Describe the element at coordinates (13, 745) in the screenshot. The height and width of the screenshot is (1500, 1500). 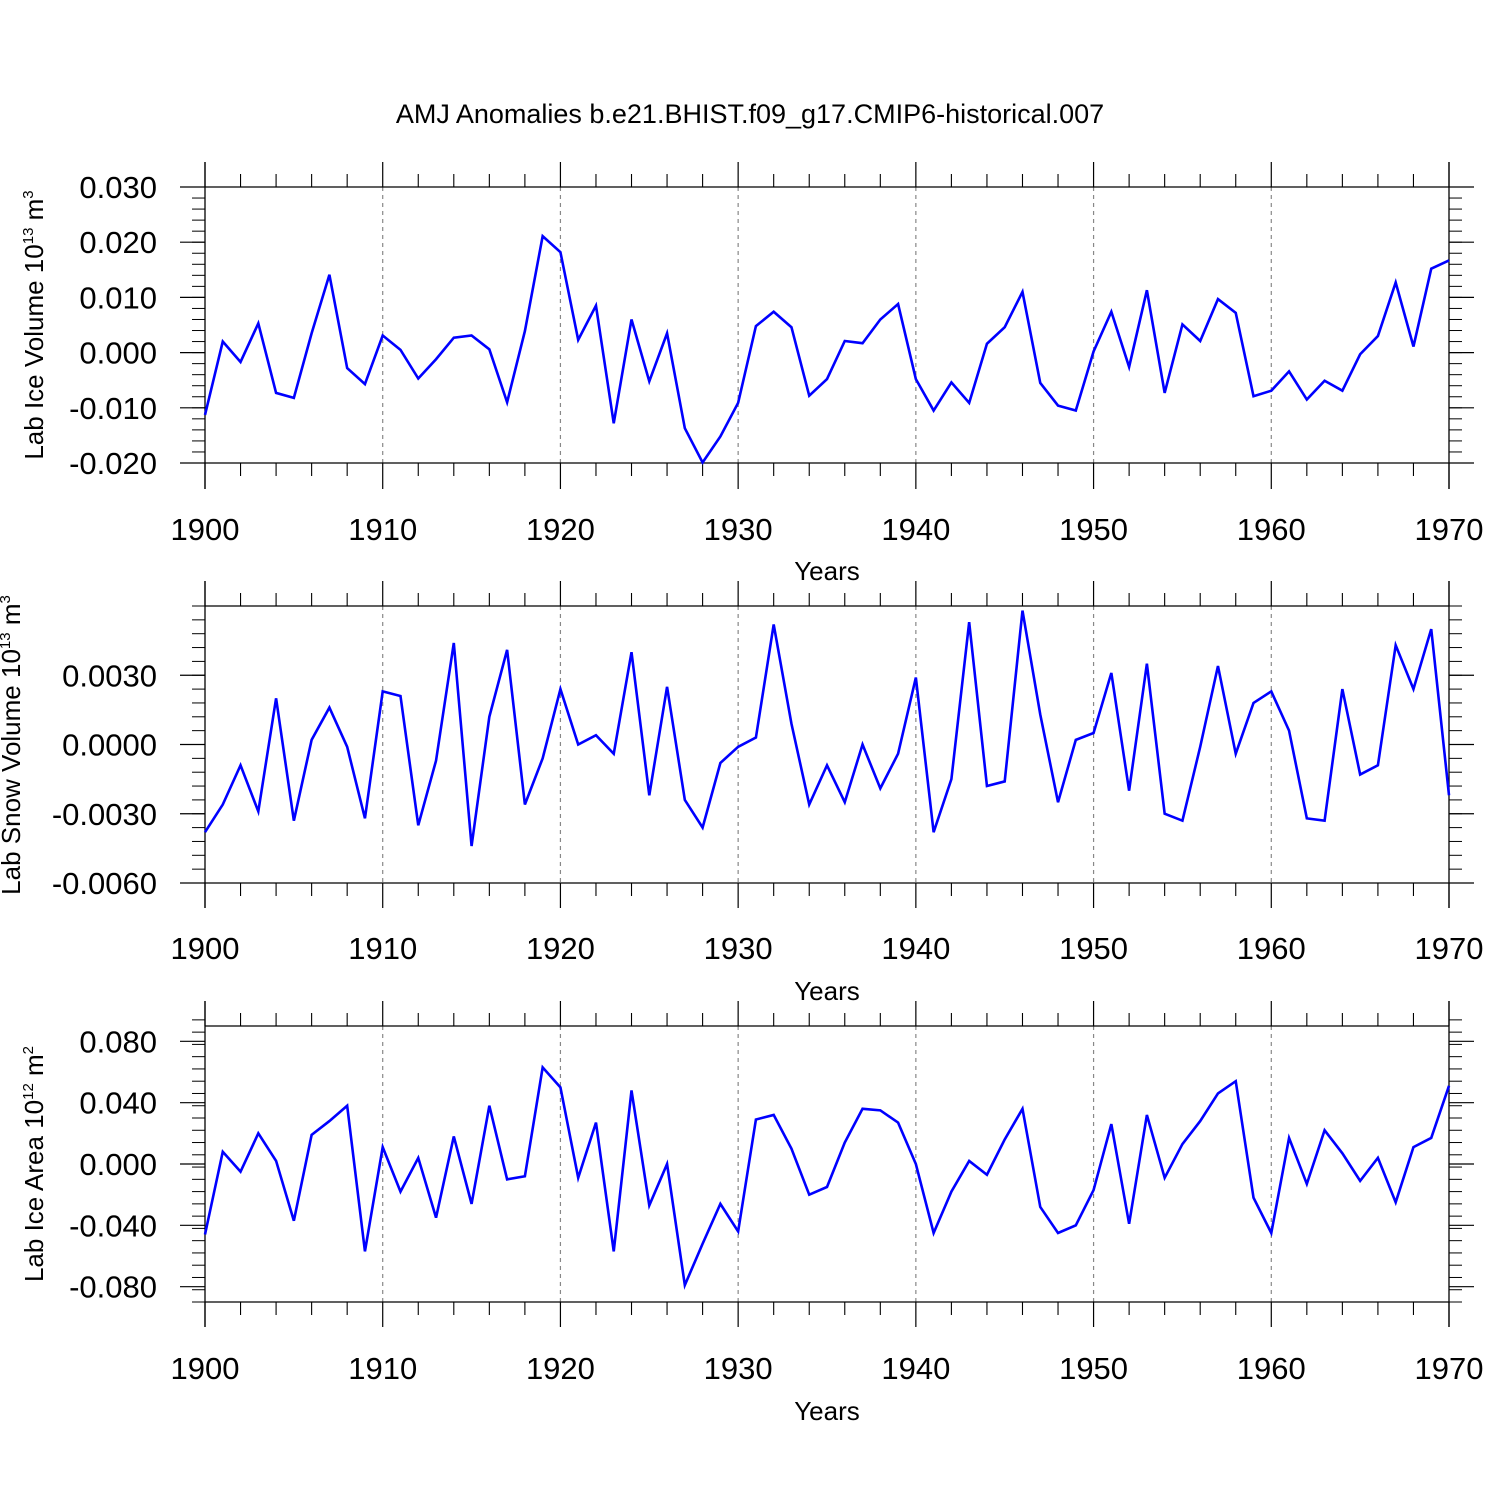
I see `y-axis-label: Lab Snow Volume 1013 m3` at that location.